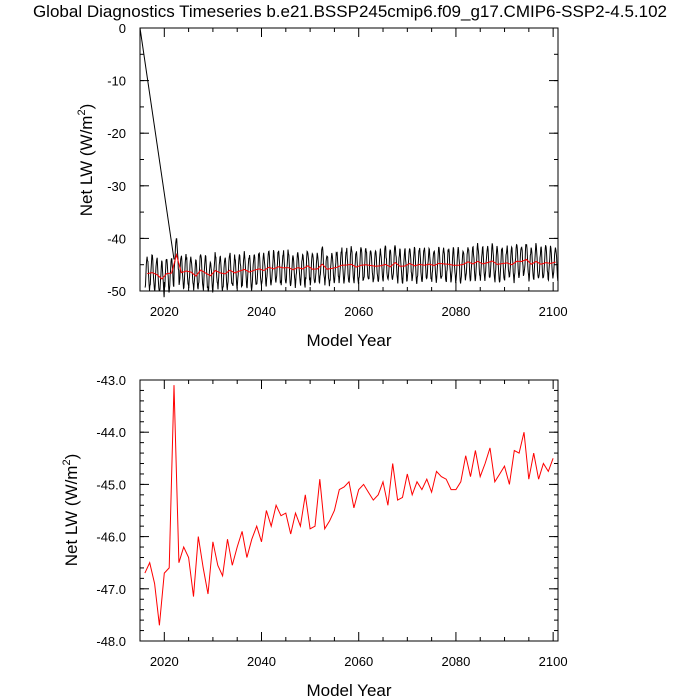 The width and height of the screenshot is (700, 700). I want to click on monthly-xtick-label: 2100, so click(553, 311).